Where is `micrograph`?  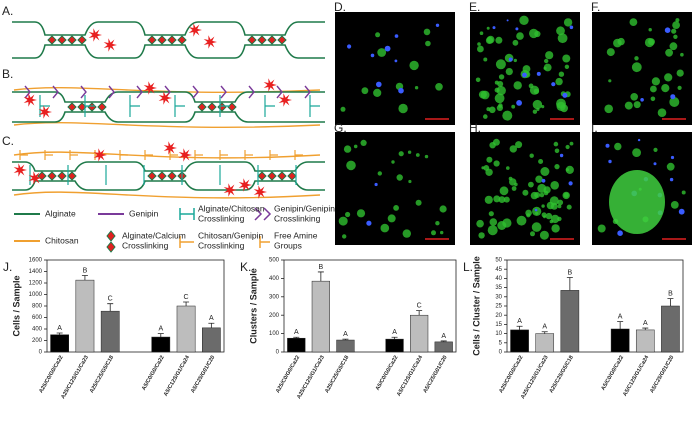 micrograph is located at coordinates (525, 188).